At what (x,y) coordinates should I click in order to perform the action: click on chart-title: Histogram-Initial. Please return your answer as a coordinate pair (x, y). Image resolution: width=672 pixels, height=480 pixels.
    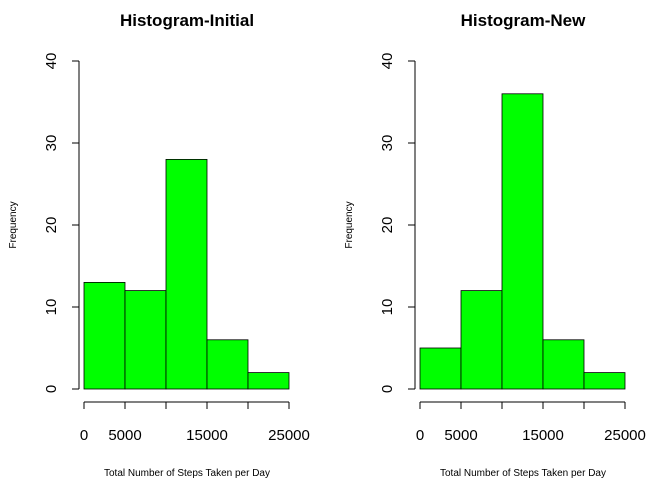
    Looking at the image, I should click on (187, 20).